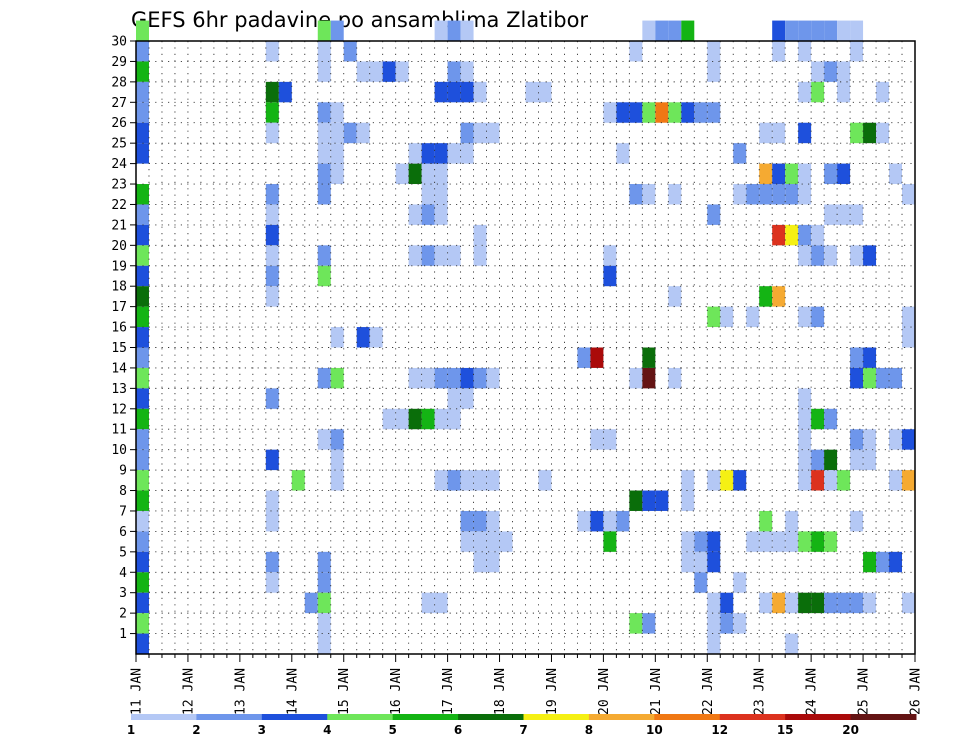 The height and width of the screenshot is (742, 960). Describe the element at coordinates (123, 552) in the screenshot. I see `y-tick-label: 5` at that location.